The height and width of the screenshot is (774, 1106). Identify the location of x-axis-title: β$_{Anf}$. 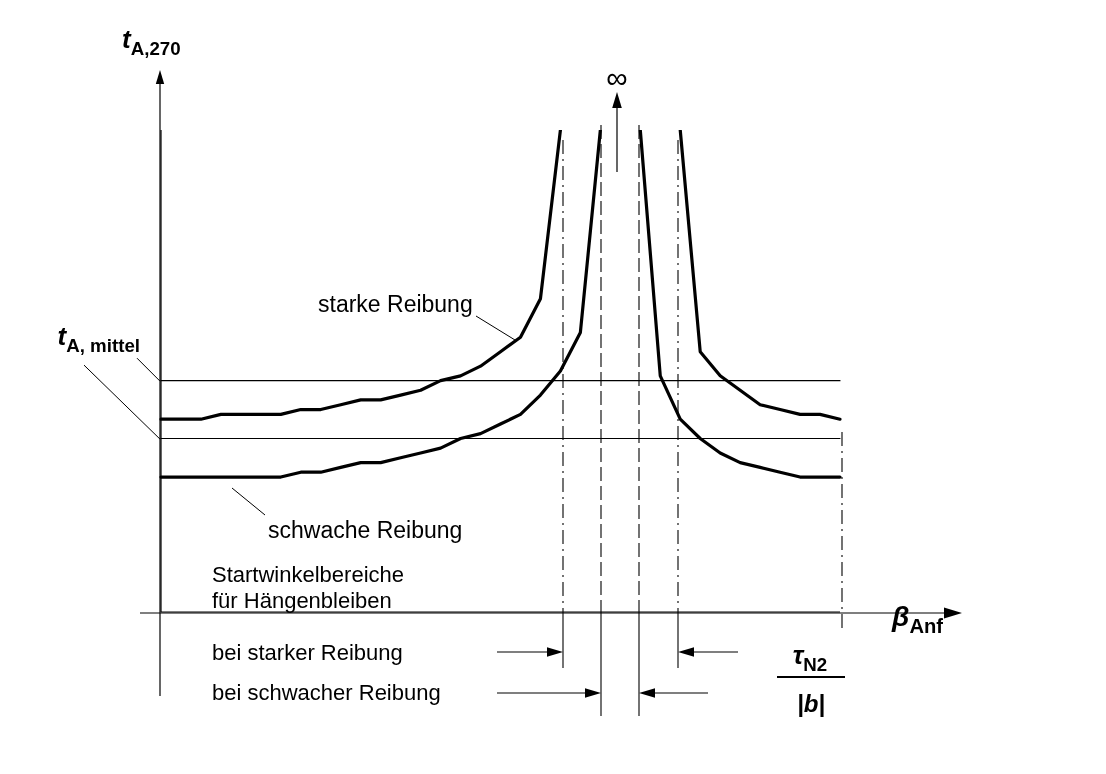
(917, 619).